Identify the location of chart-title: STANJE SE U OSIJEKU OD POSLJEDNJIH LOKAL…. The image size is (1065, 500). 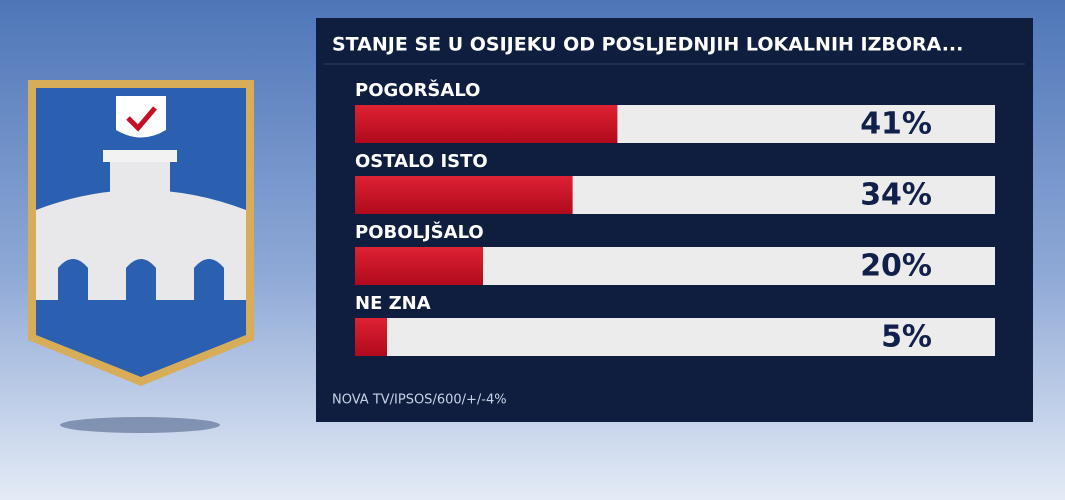
(647, 45).